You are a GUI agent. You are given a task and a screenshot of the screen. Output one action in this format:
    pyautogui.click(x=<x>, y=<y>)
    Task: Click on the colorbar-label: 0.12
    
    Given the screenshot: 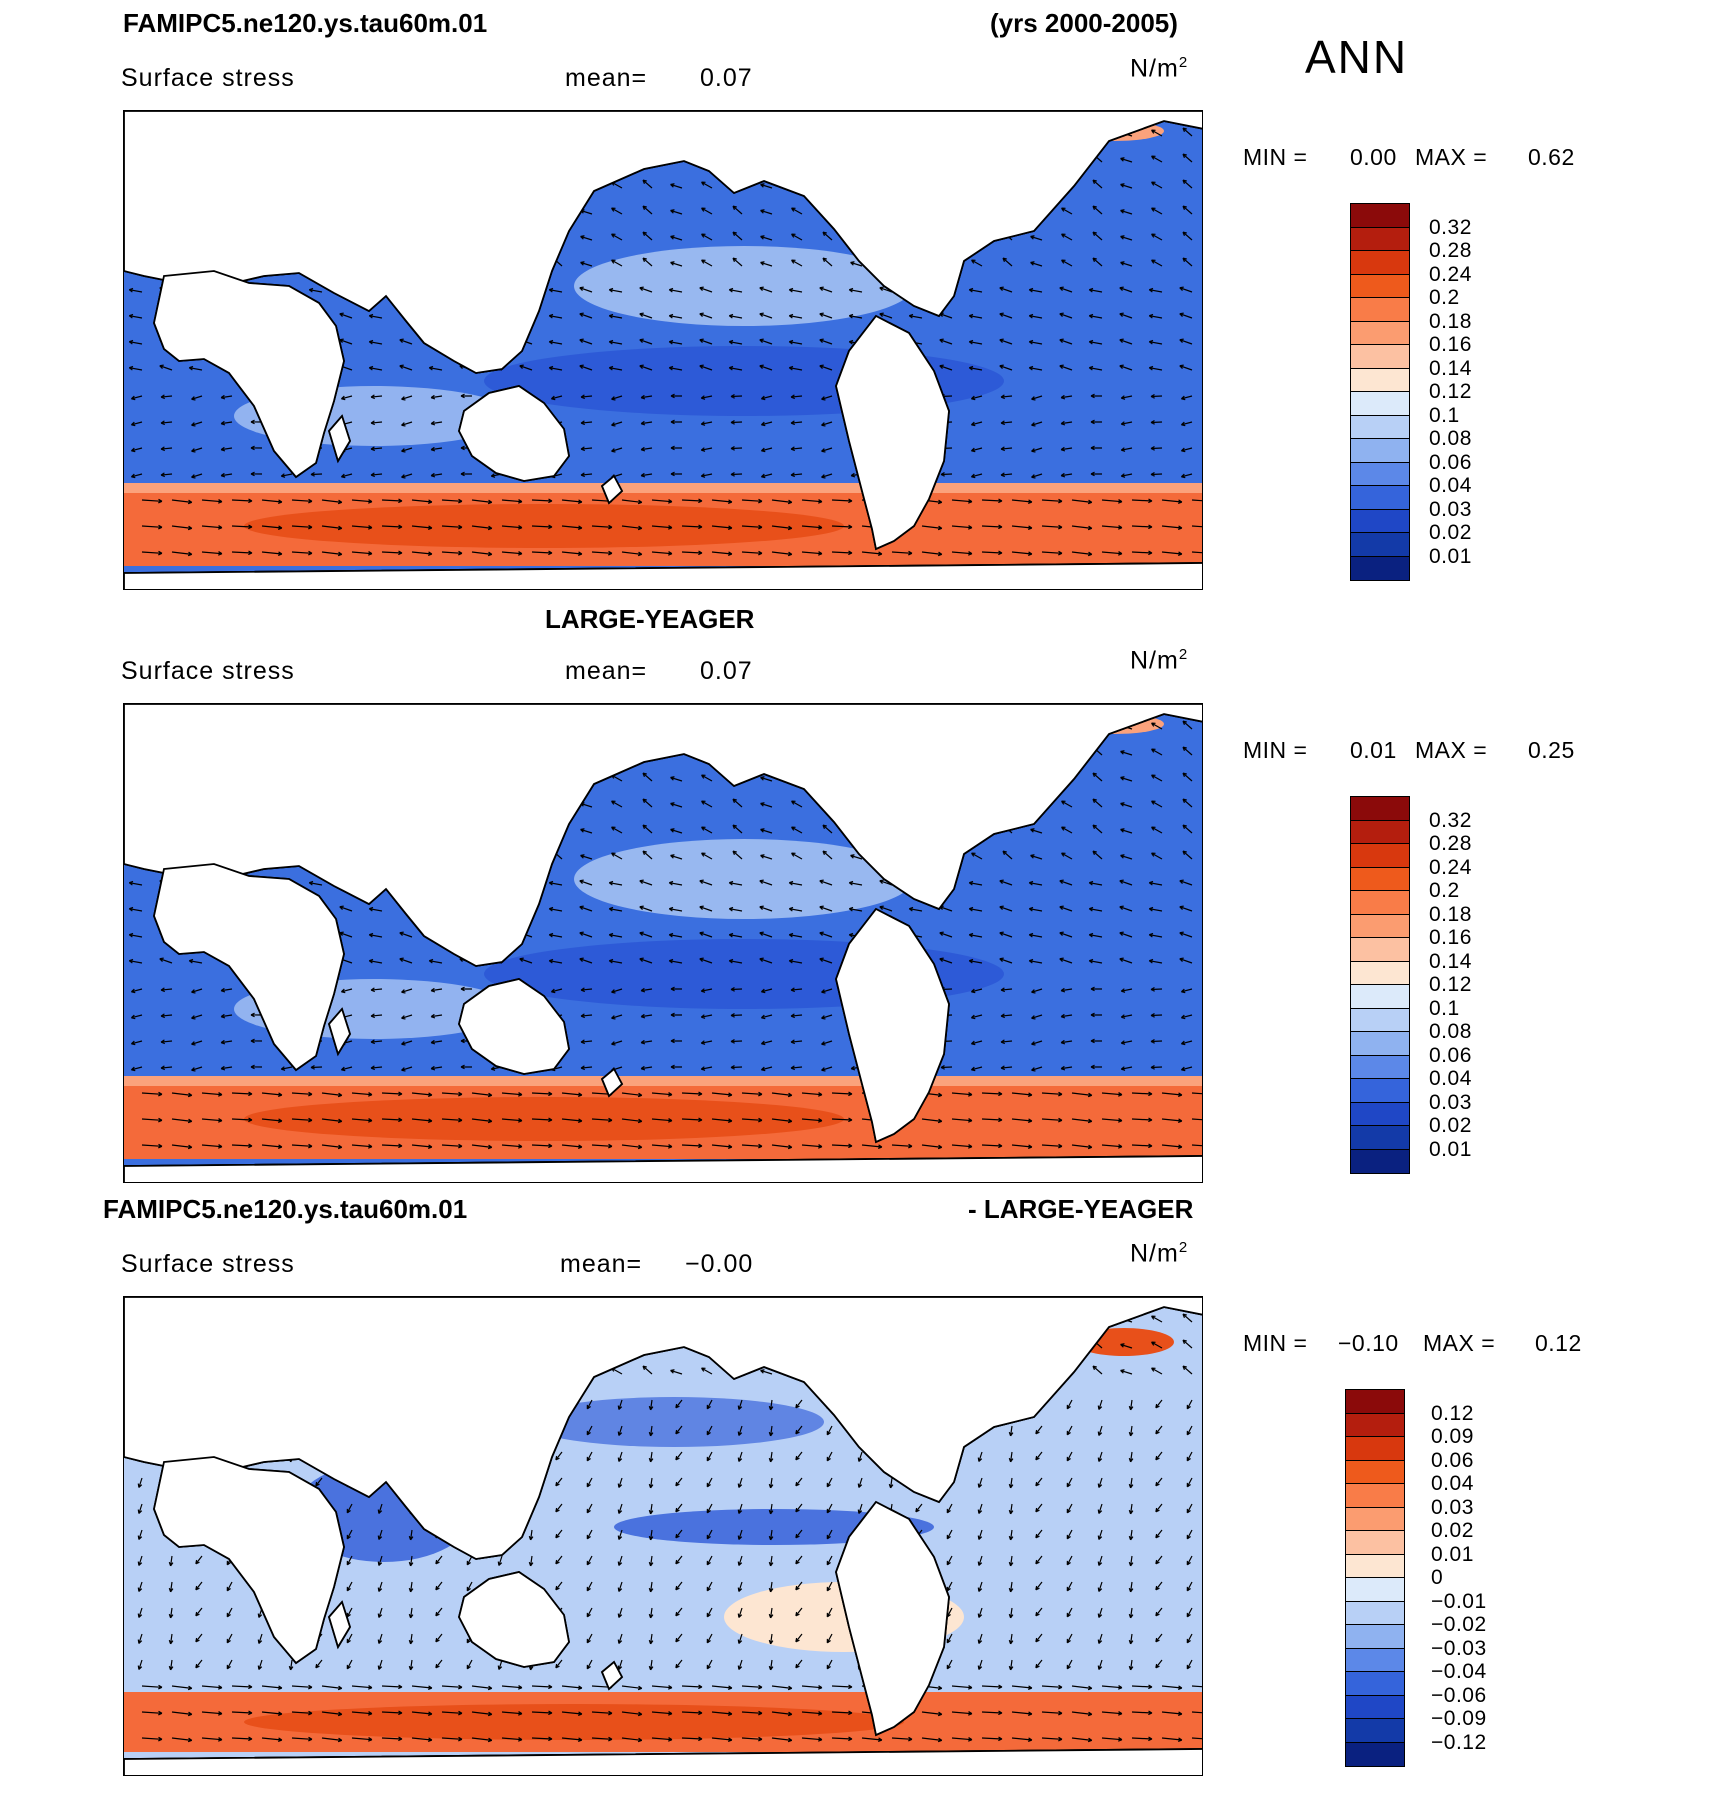 What is the action you would take?
    pyautogui.click(x=1452, y=1413)
    